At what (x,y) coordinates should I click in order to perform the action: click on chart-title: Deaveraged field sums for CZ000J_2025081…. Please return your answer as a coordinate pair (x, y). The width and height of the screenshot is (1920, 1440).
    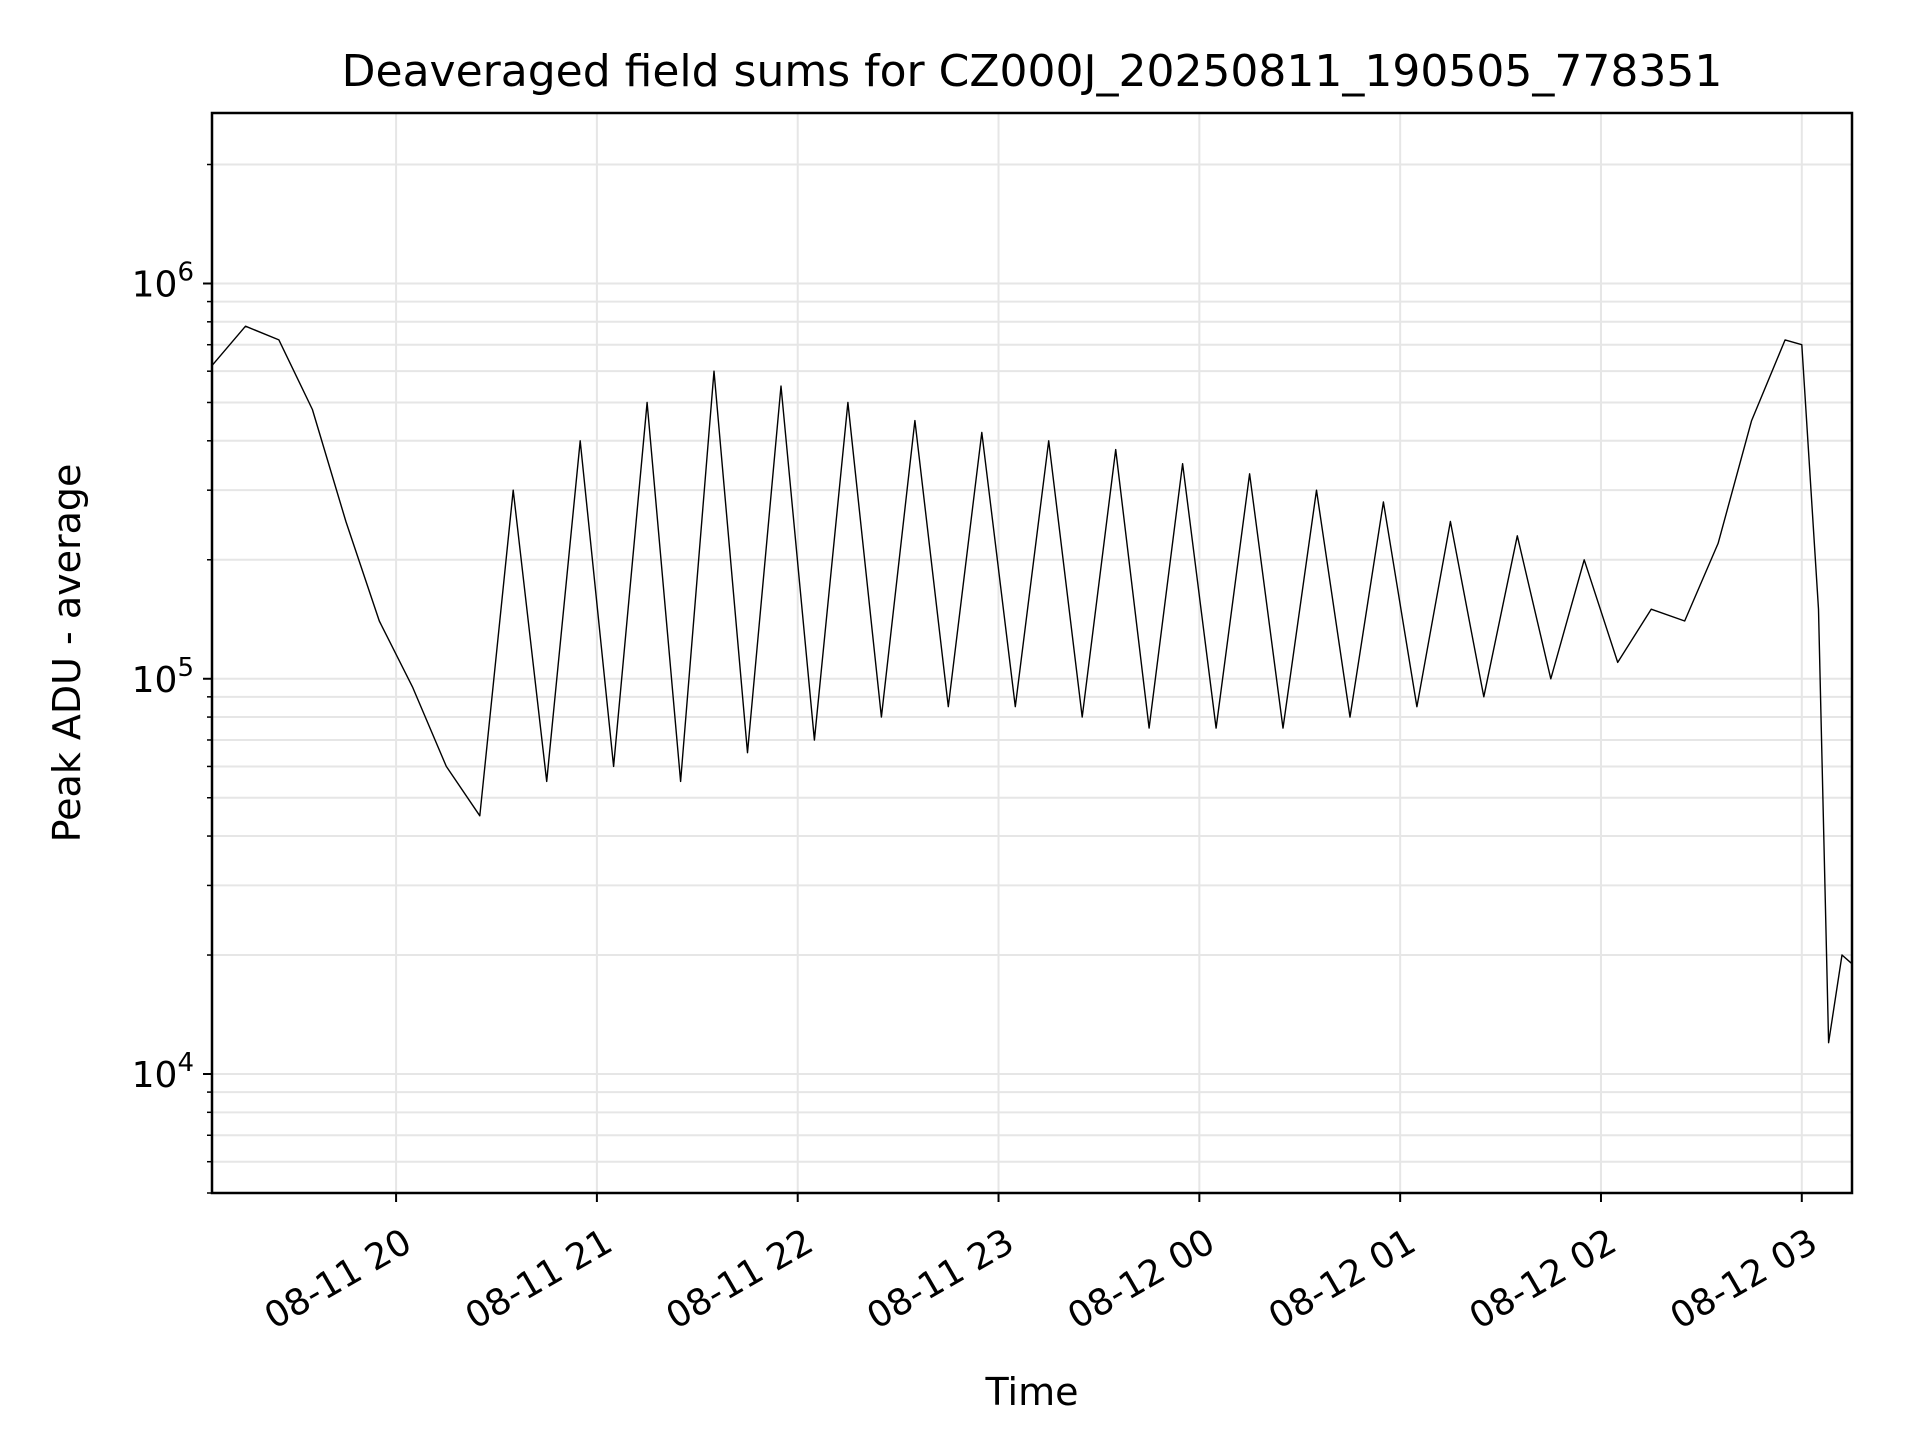
    Looking at the image, I should click on (1032, 71).